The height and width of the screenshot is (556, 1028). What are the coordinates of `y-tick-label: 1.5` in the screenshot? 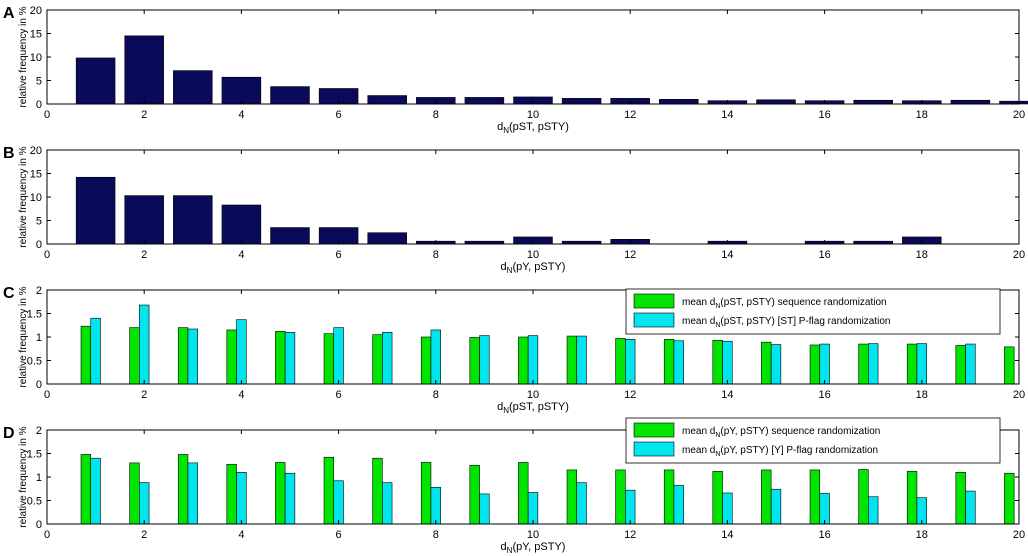 It's located at (34, 315).